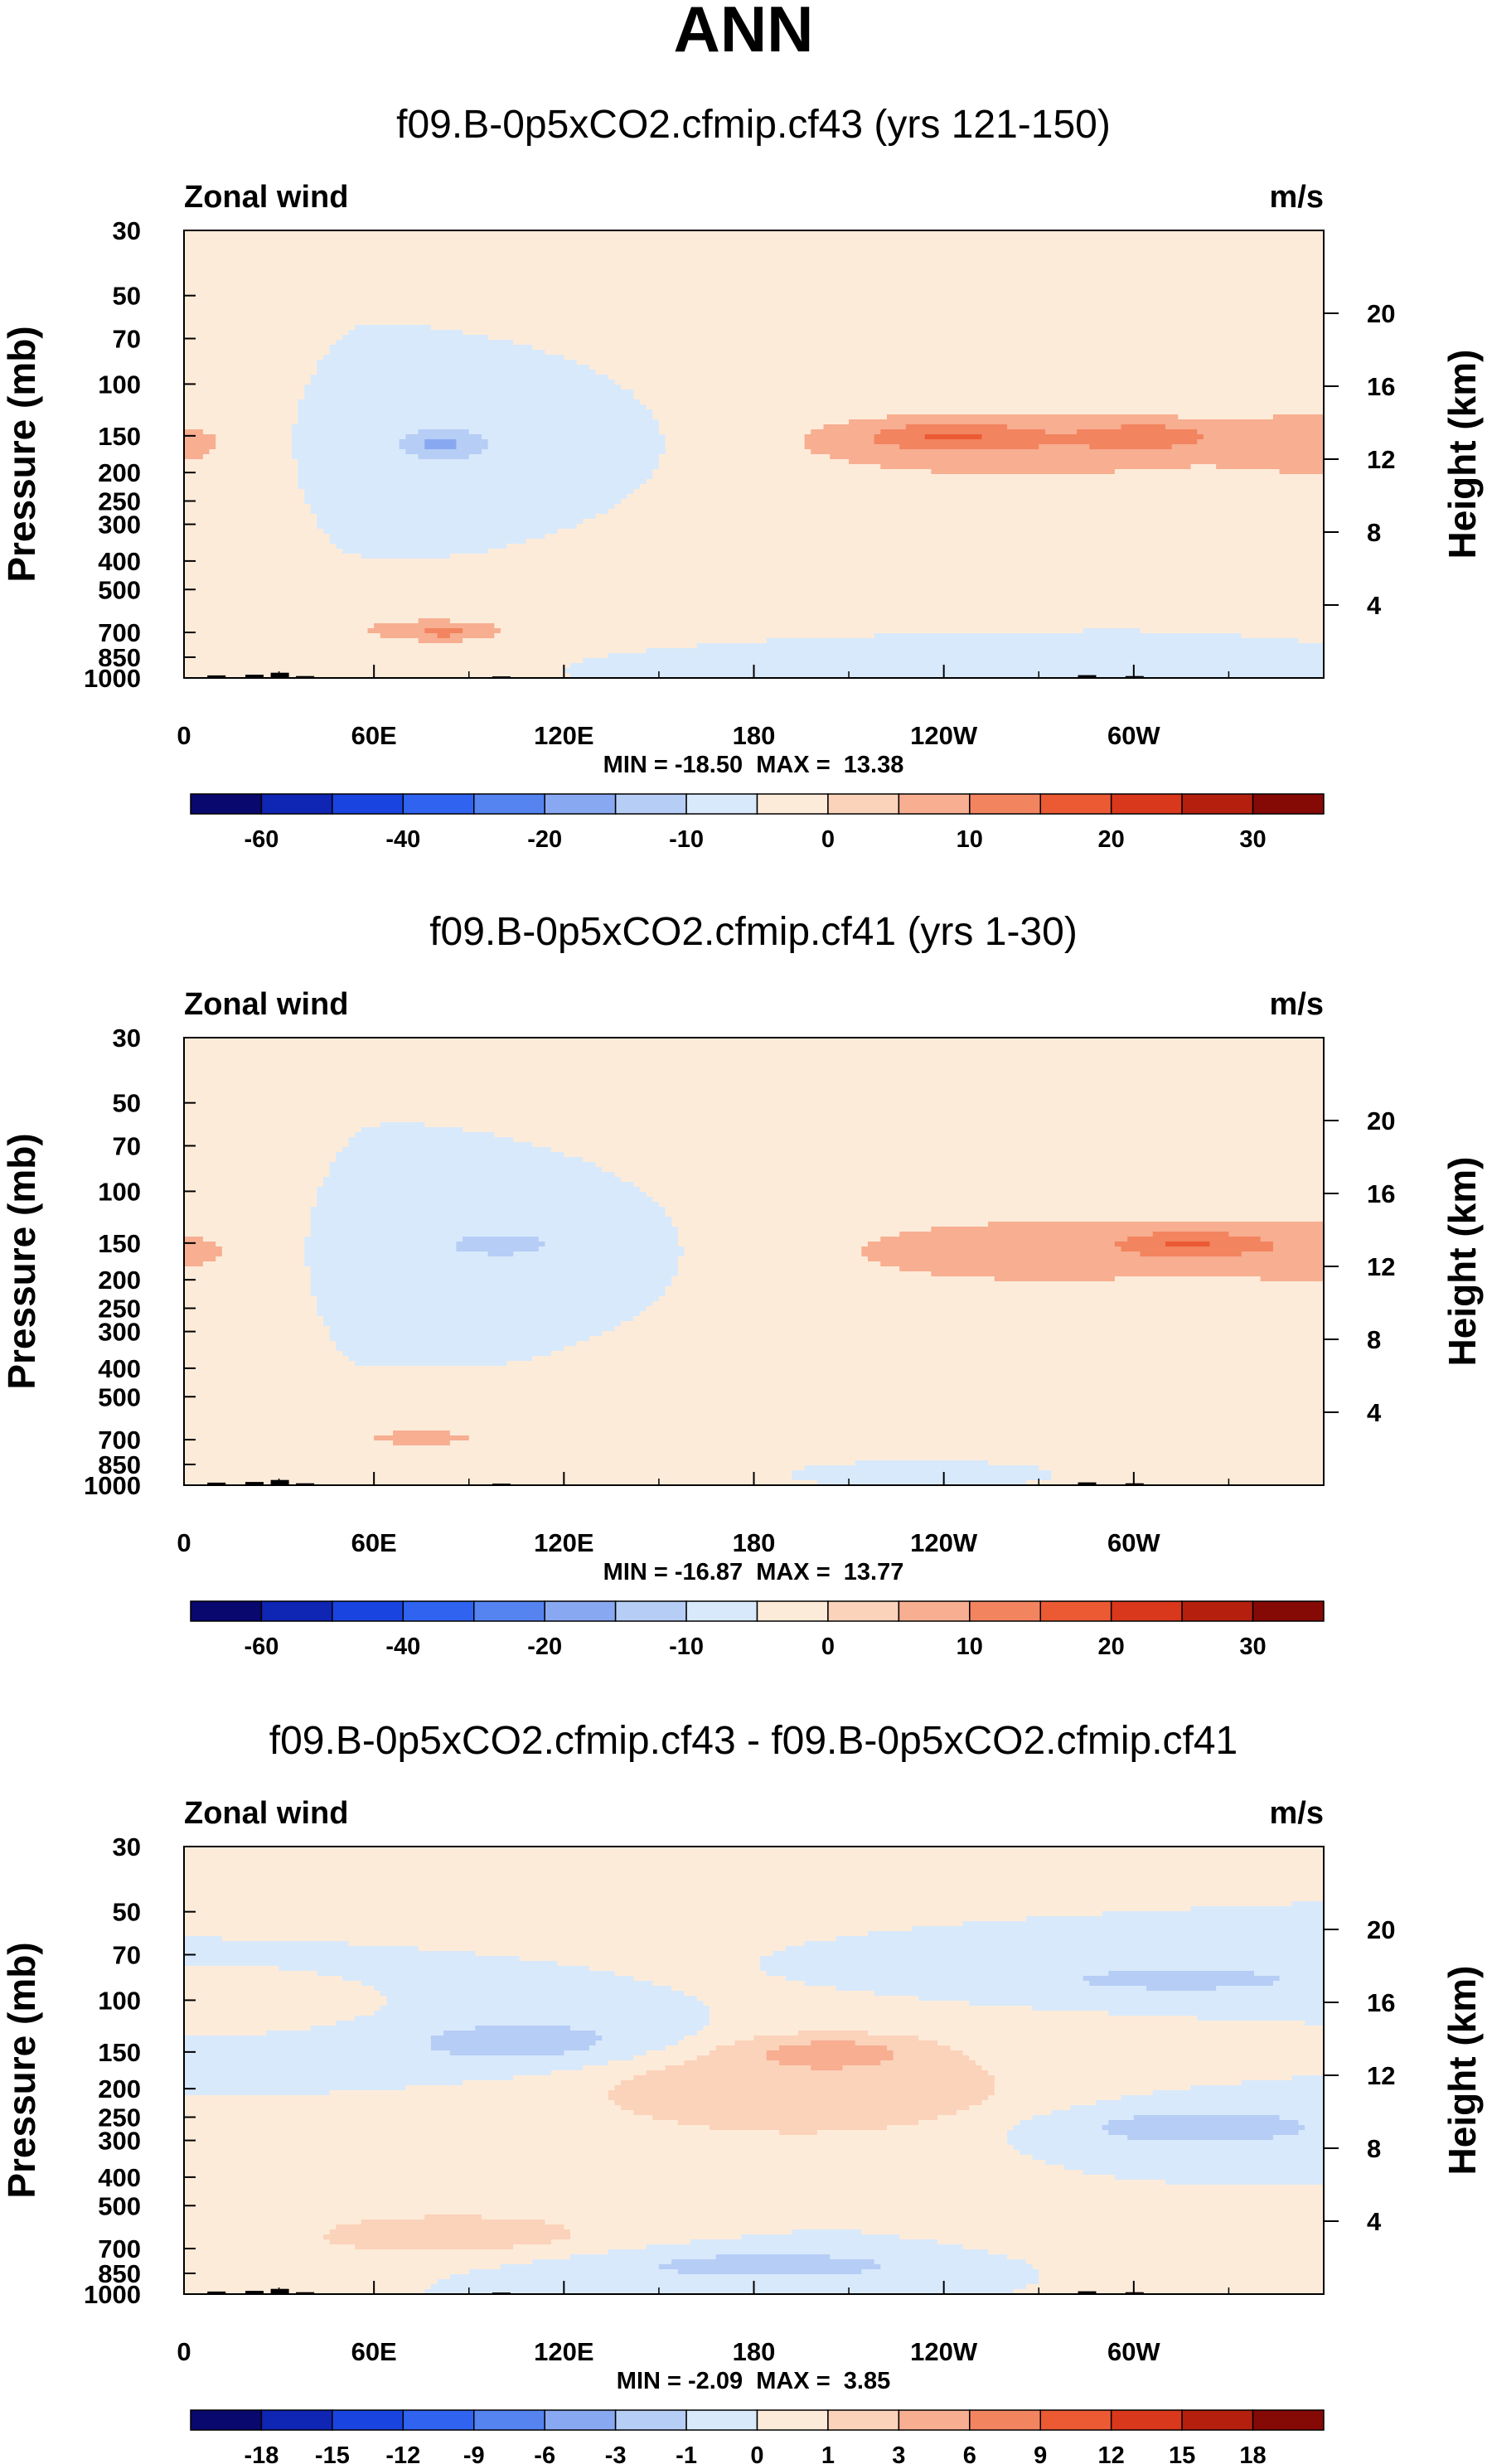 The width and height of the screenshot is (1487, 2464). Describe the element at coordinates (1252, 2453) in the screenshot. I see `colorbar-label: 18` at that location.